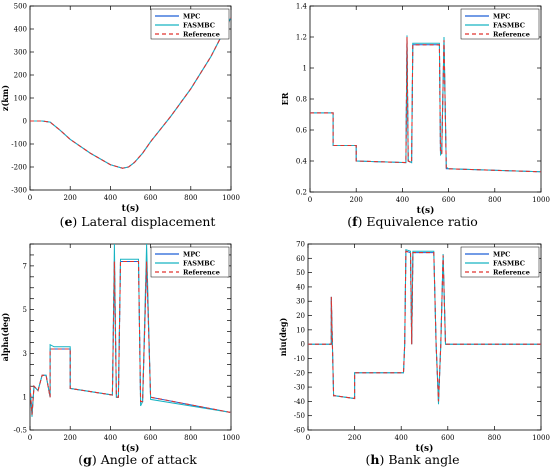  Describe the element at coordinates (137, 221) in the screenshot. I see `caption-e: (e) Lateral displacement` at that location.